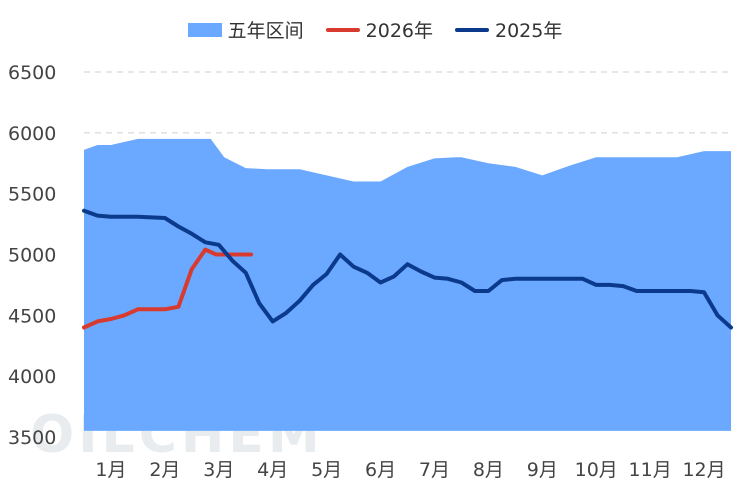 The width and height of the screenshot is (750, 500). I want to click on legend-item-band: 五年区间, so click(245, 29).